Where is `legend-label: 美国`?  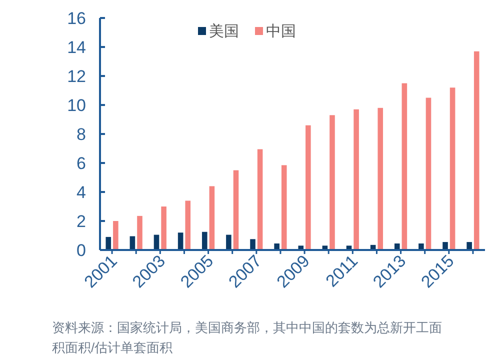 legend-label: 美国 is located at coordinates (224, 31).